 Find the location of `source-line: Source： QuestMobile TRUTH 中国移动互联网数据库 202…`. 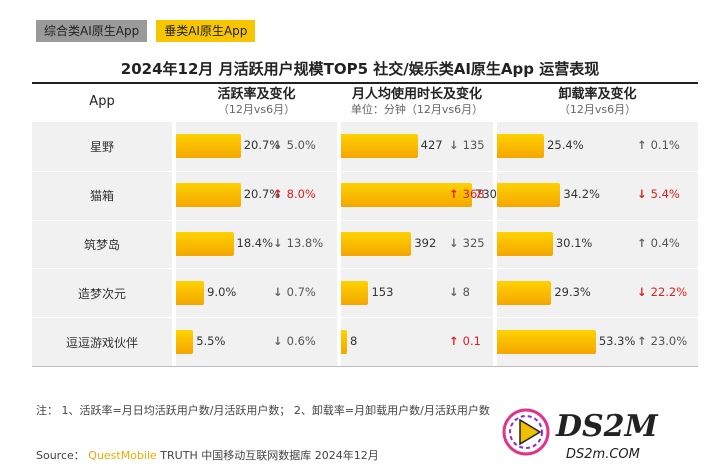

source-line: Source： QuestMobile TRUTH 中国移动互联网数据库 202… is located at coordinates (207, 455).